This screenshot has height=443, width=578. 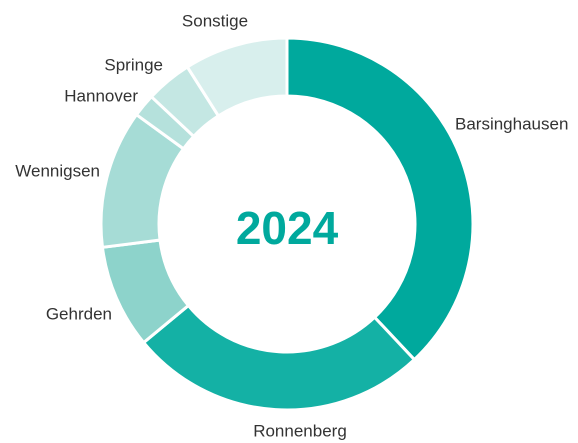 I want to click on segment-label: Gehrden, so click(x=79, y=313).